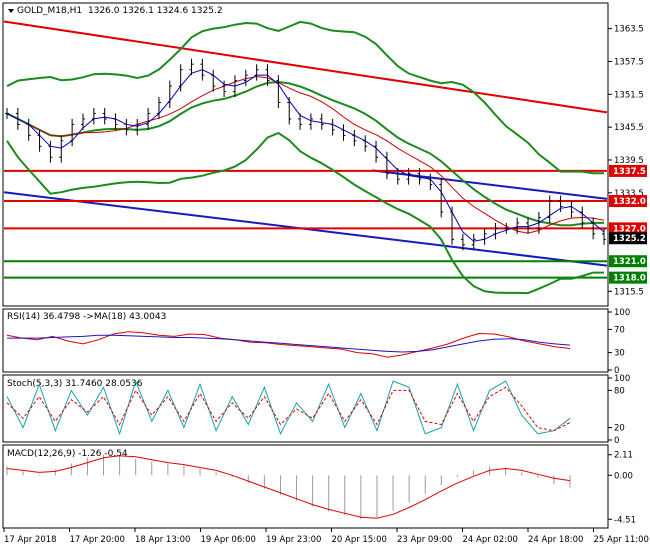 The width and height of the screenshot is (650, 550). What do you see at coordinates (629, 292) in the screenshot?
I see `price-y-tick-label: 1315.5` at bounding box center [629, 292].